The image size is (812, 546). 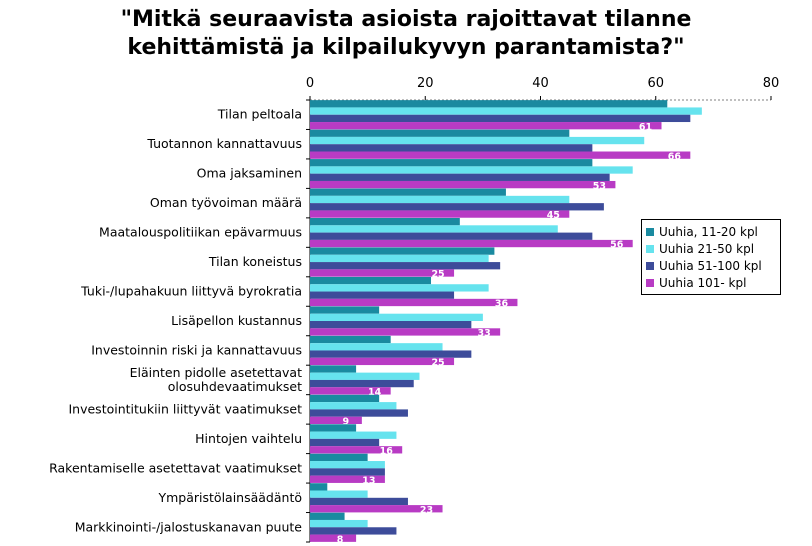 What do you see at coordinates (200, 232) in the screenshot?
I see `category-label: Maatalouspolitiikan epävarmuus` at bounding box center [200, 232].